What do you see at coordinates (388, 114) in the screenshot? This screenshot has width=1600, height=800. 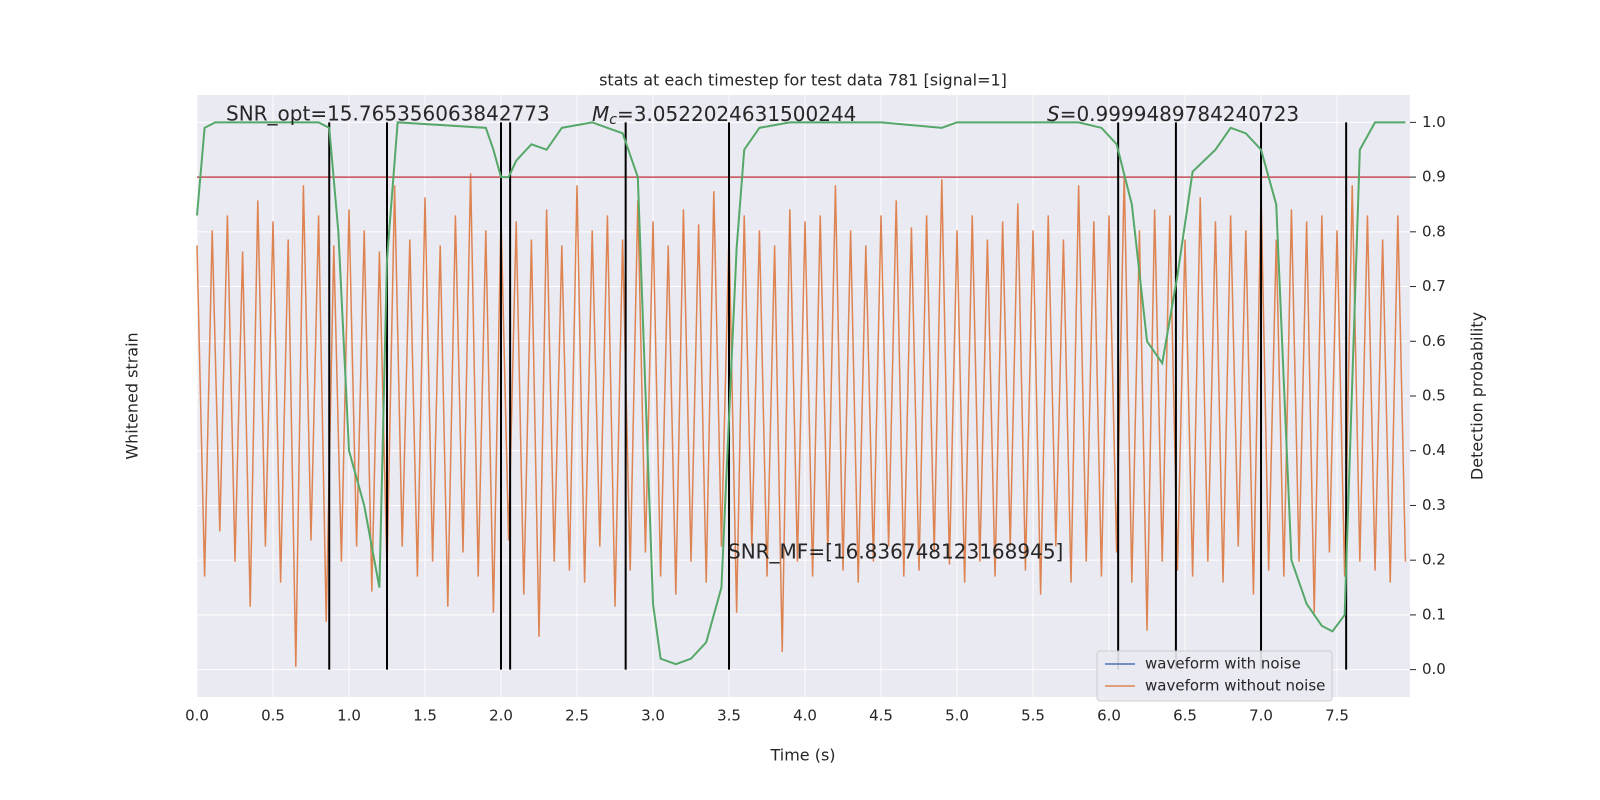 I see `annotation: SNR_opt=15.765356063842773` at bounding box center [388, 114].